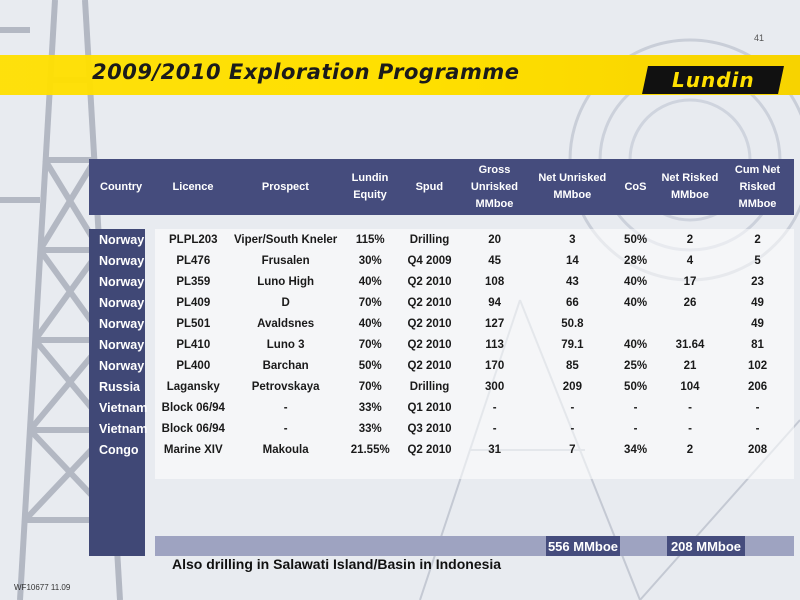  Describe the element at coordinates (193, 344) in the screenshot. I see `cell-licence: PL410` at that location.